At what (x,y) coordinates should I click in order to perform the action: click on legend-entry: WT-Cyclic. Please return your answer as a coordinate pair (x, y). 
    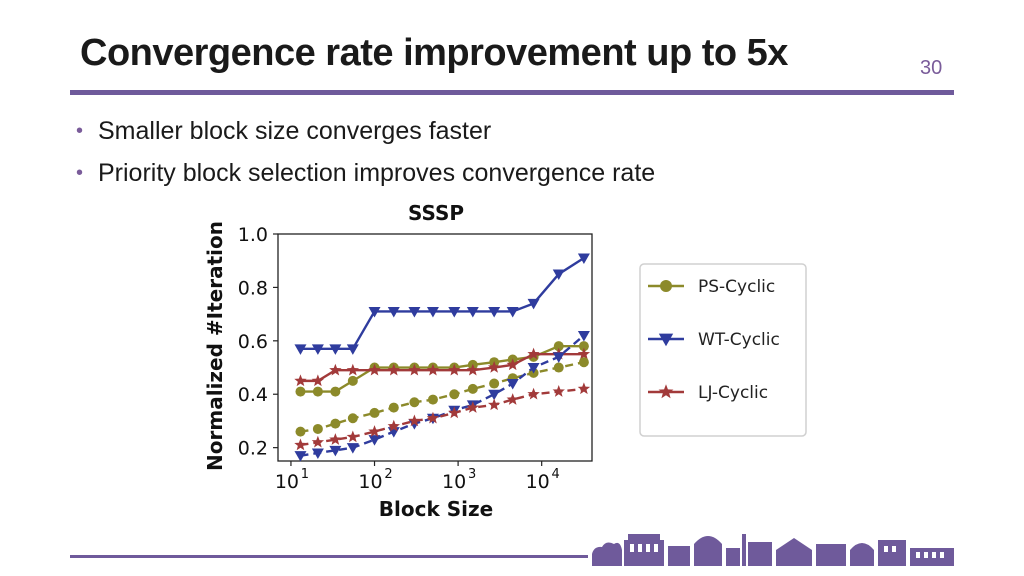
    Looking at the image, I should click on (714, 340).